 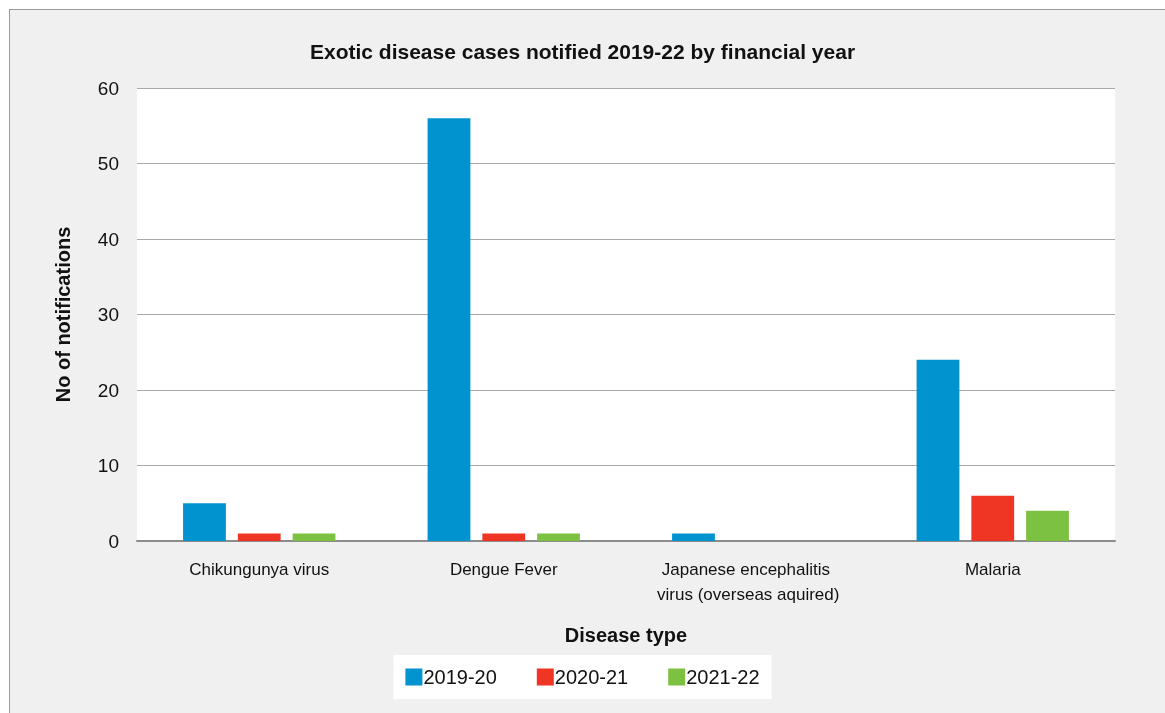 I want to click on x-axis-title: Disease type, so click(x=626, y=635).